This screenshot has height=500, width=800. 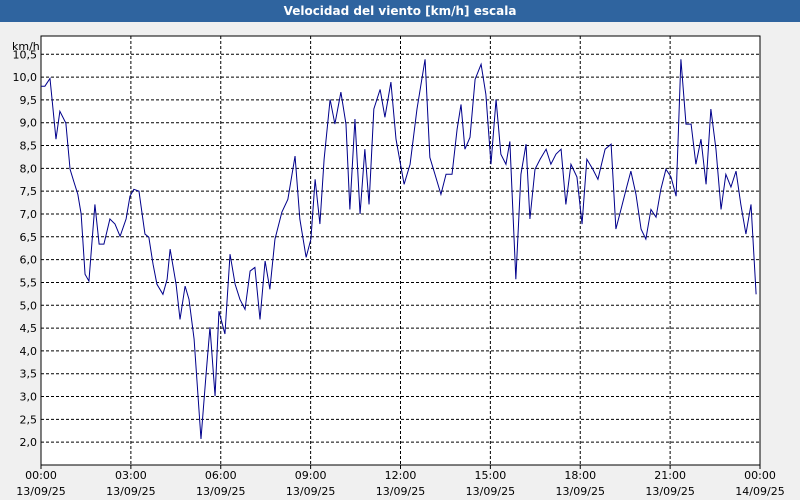 I want to click on y-tick-label: 7,5, so click(x=29, y=191).